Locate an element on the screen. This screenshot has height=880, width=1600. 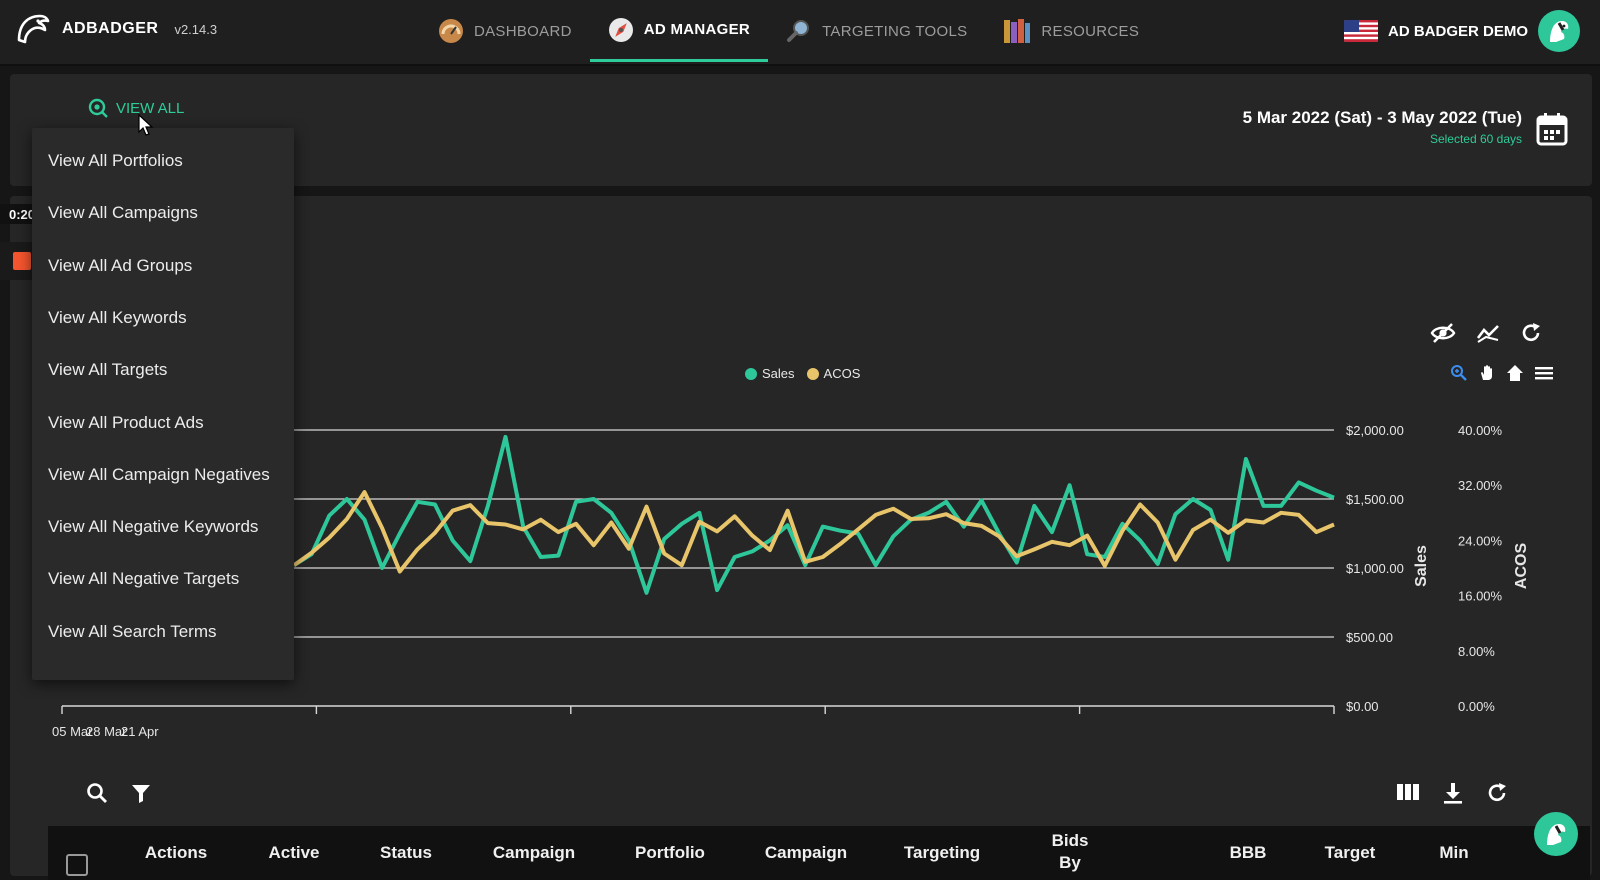
column-header-line: Actions is located at coordinates (176, 852).